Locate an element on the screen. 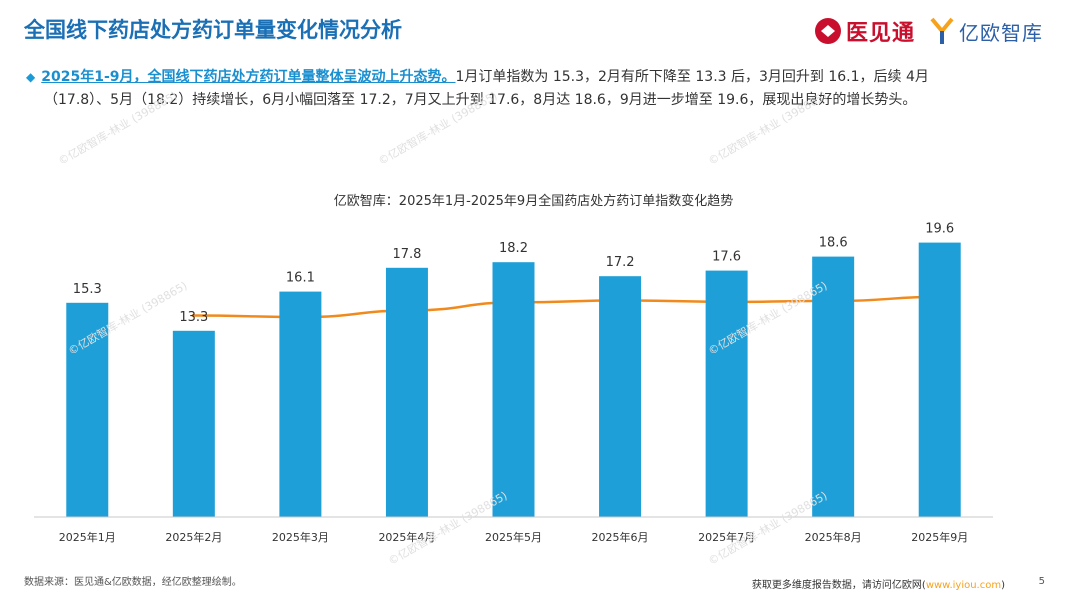  x-tick-label-1: 2025年1月 is located at coordinates (87, 537).